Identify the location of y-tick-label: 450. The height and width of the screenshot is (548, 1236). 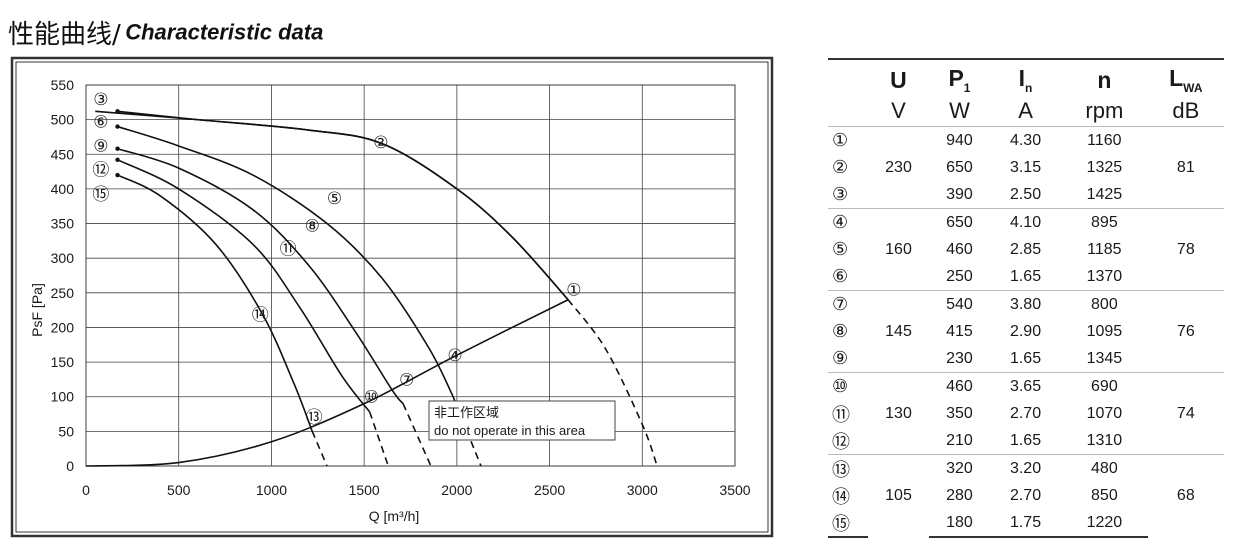
(63, 154).